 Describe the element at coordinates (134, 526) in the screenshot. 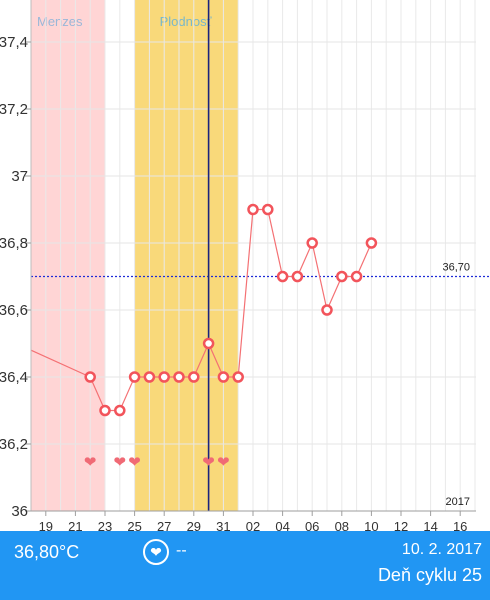

I see `x-tick-label: 25` at that location.